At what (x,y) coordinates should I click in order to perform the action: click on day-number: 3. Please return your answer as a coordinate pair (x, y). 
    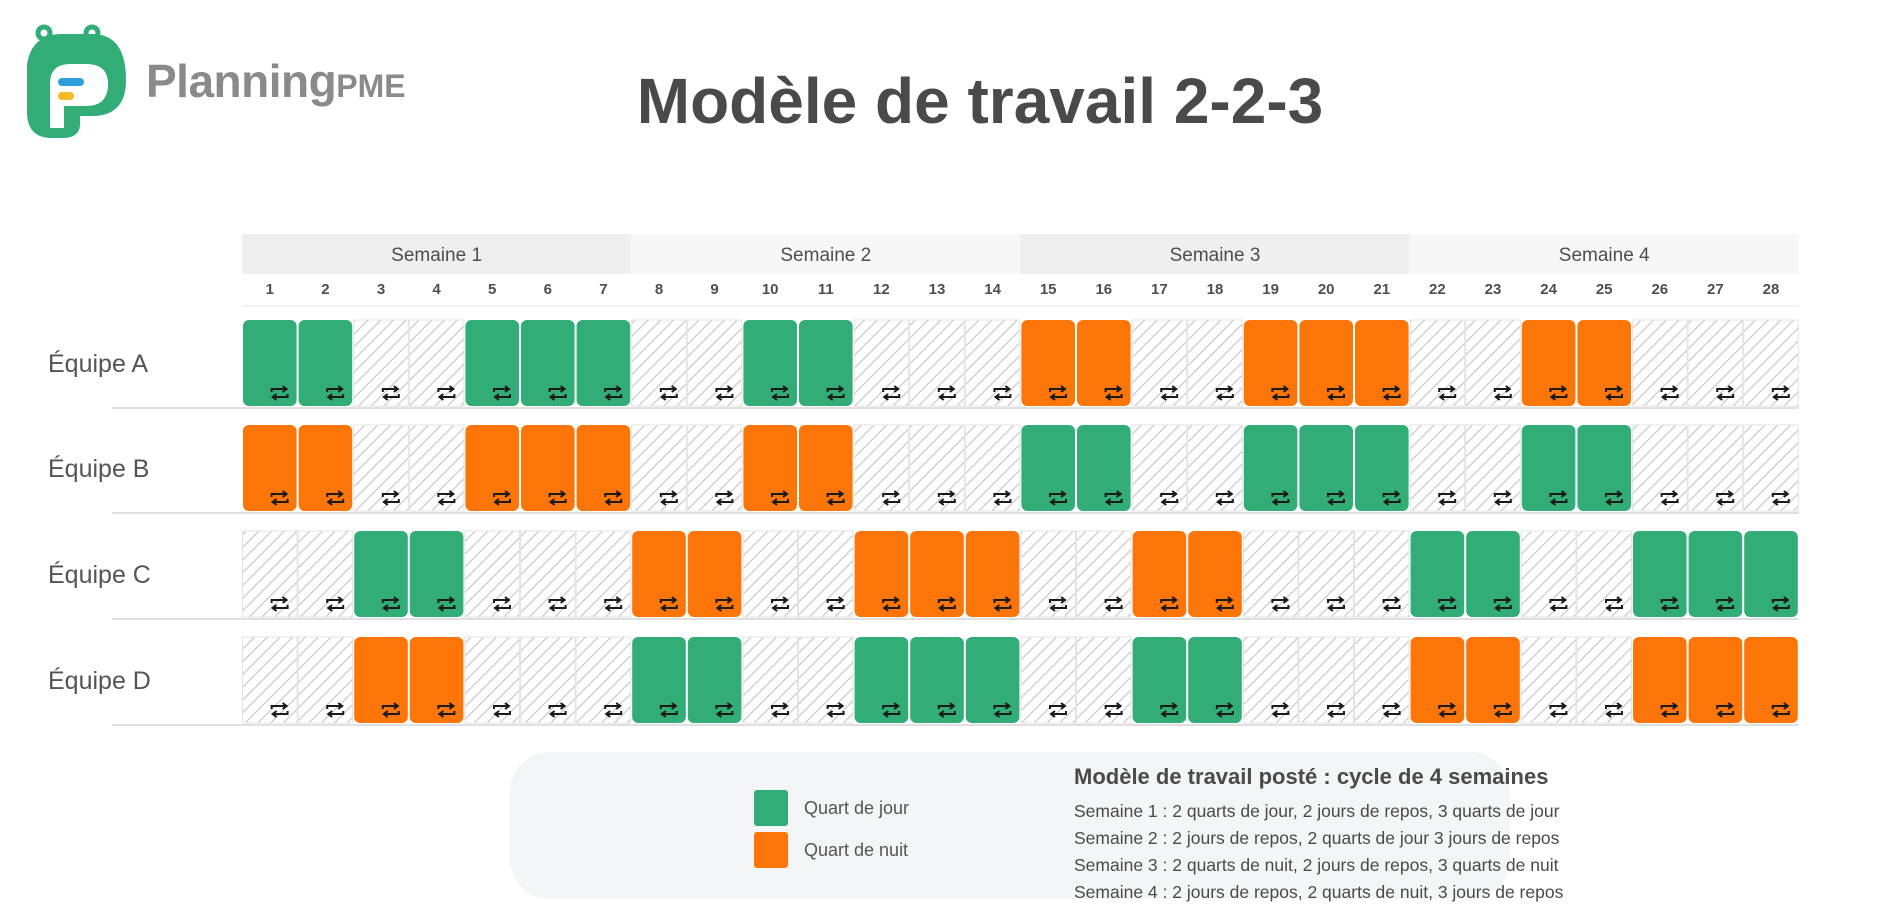
    Looking at the image, I should click on (381, 289).